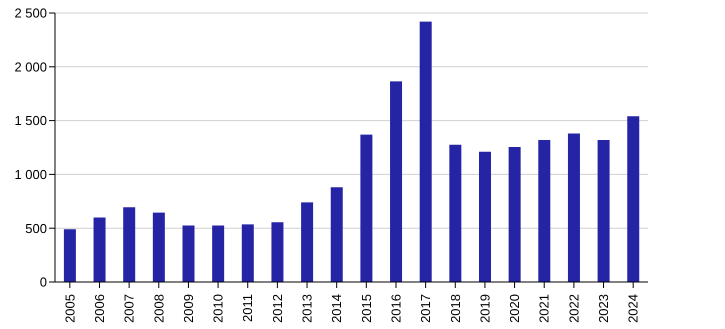 Image resolution: width=725 pixels, height=329 pixels. Describe the element at coordinates (277, 308) in the screenshot. I see `x-tick-label: 2012` at that location.